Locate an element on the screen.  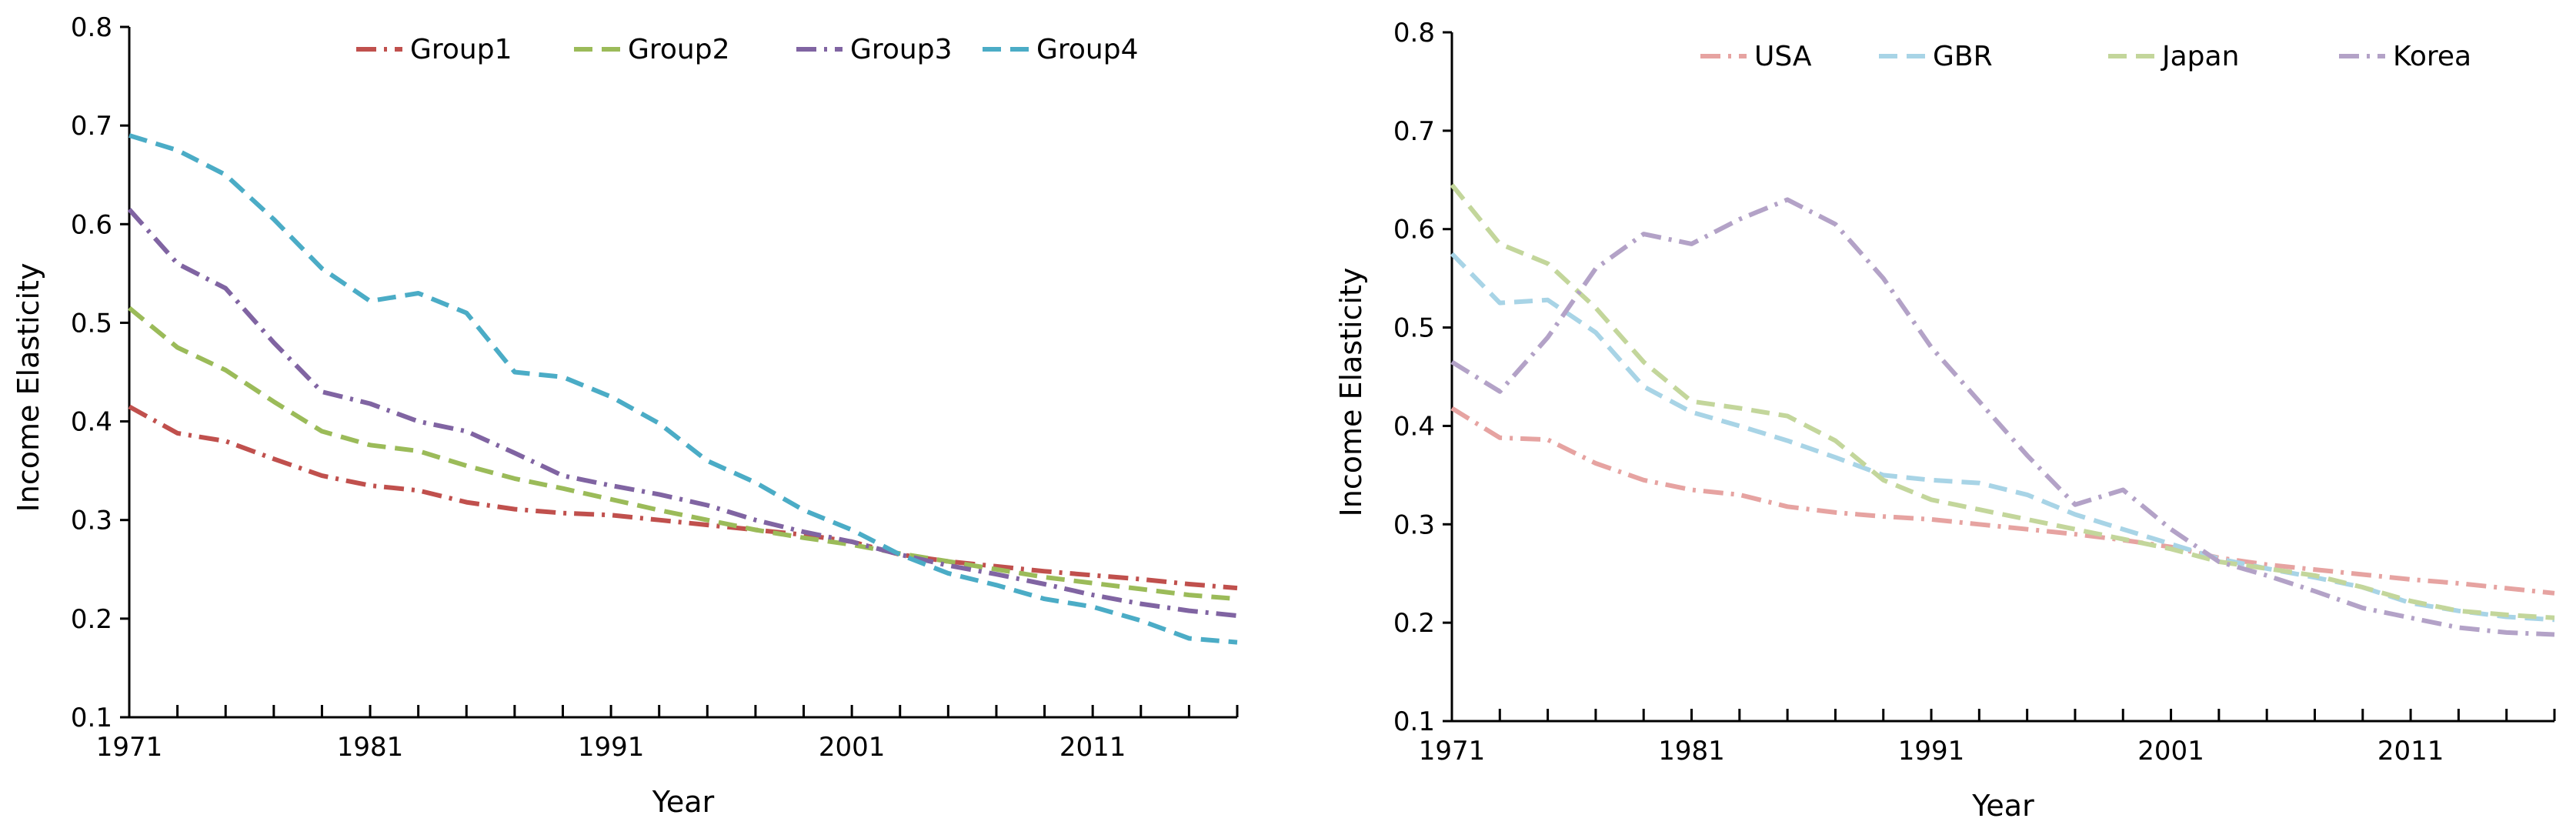
series-line-group1 is located at coordinates (683, 497).